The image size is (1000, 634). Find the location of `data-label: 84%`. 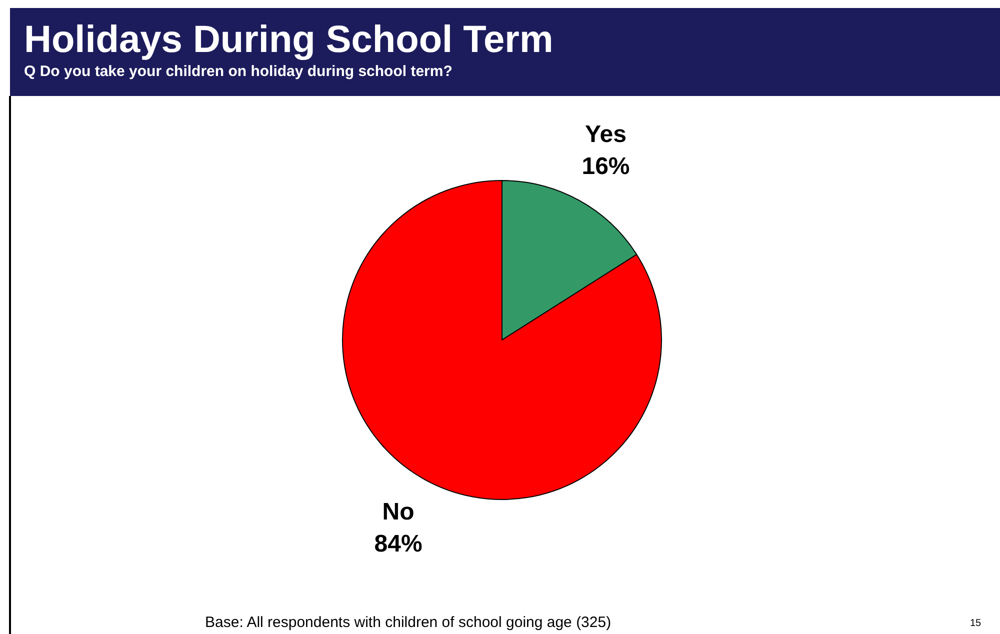

data-label: 84% is located at coordinates (398, 544).